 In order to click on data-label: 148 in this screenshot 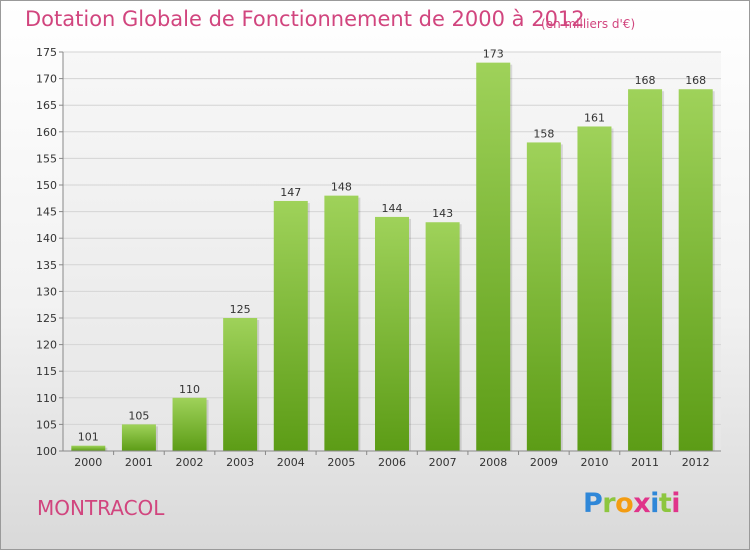, I will do `click(341, 187)`.